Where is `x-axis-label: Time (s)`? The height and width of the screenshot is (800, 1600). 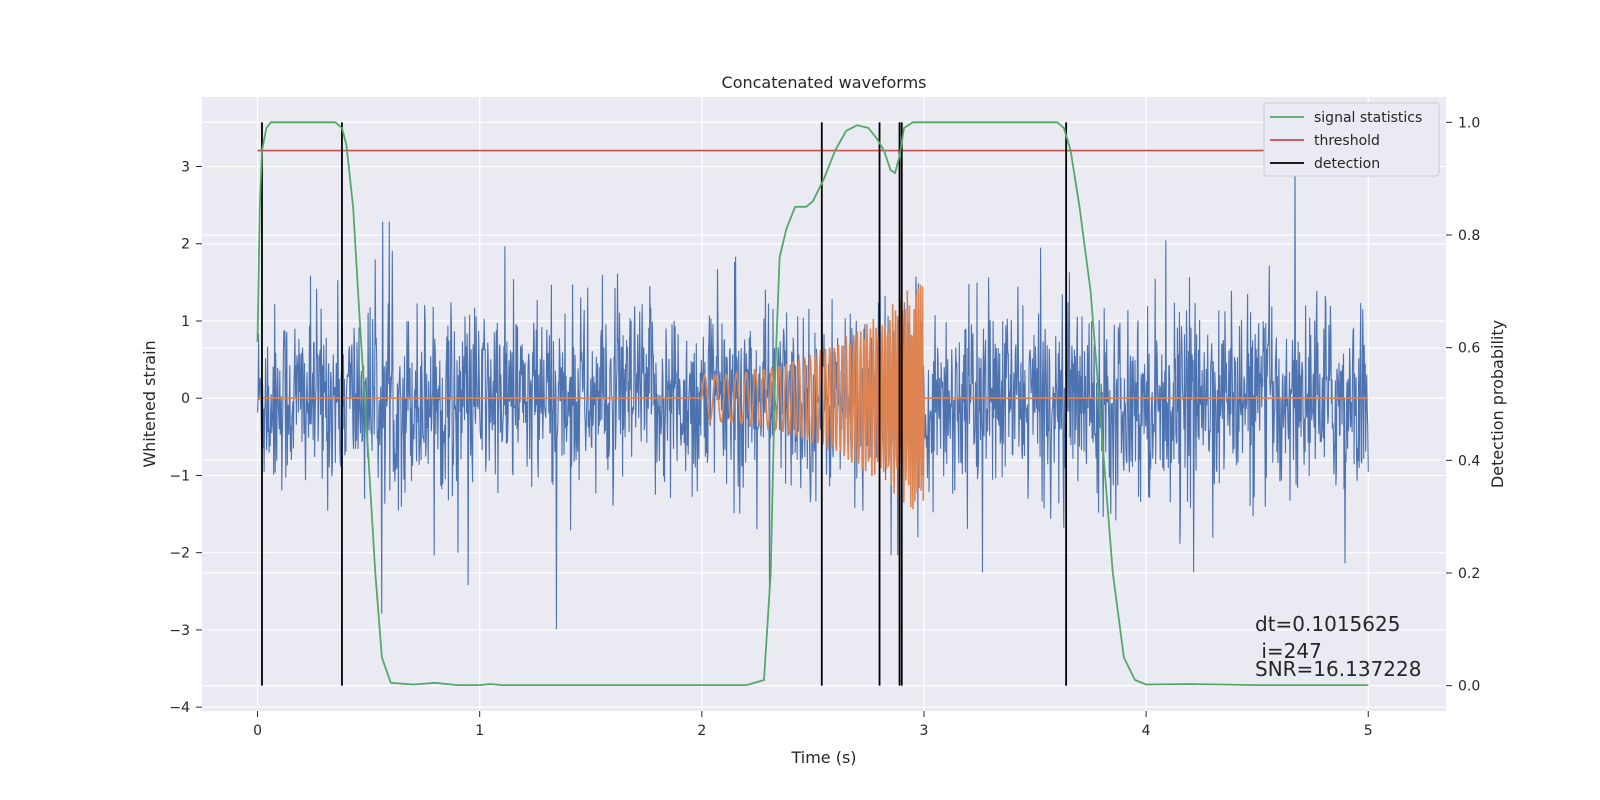
x-axis-label: Time (s) is located at coordinates (823, 757).